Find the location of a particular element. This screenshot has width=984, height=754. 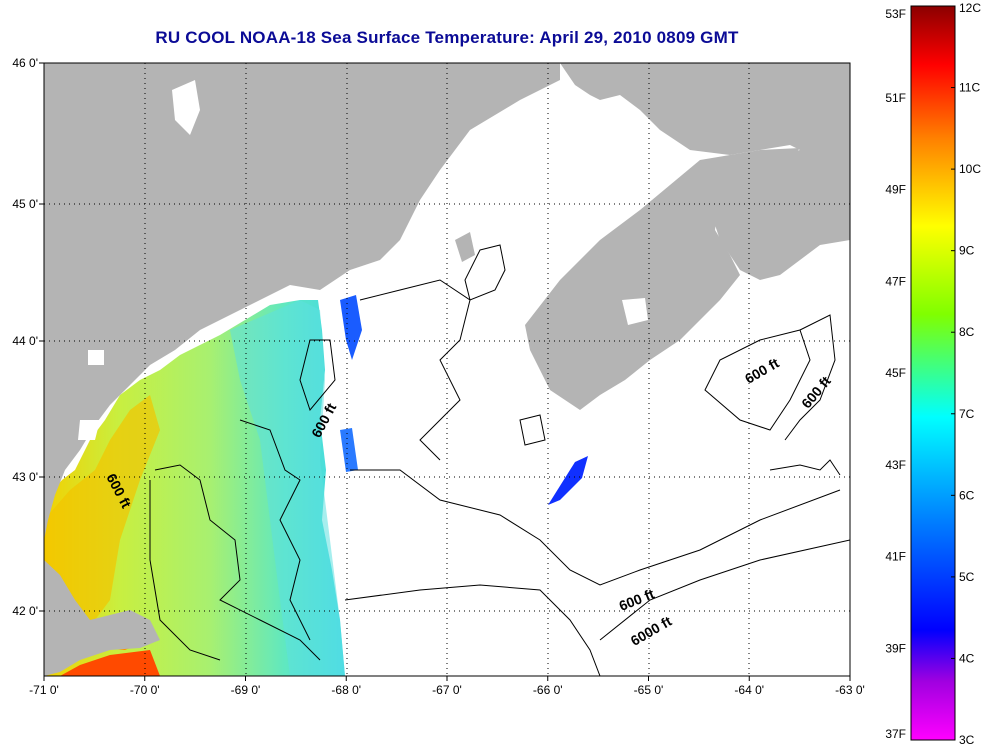

lon-tick-label: -69 0' is located at coordinates (246, 690).